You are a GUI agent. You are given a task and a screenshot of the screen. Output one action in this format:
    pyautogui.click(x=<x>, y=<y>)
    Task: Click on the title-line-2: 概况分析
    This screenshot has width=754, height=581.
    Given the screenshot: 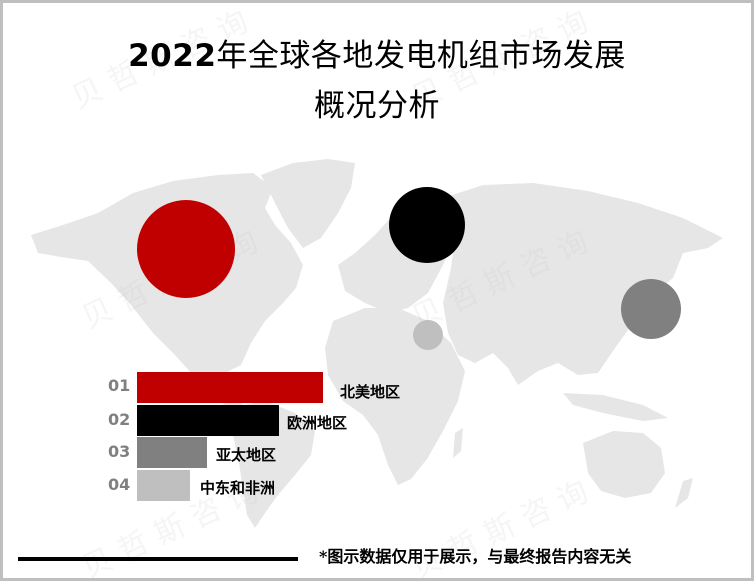 What is the action you would take?
    pyautogui.click(x=377, y=106)
    